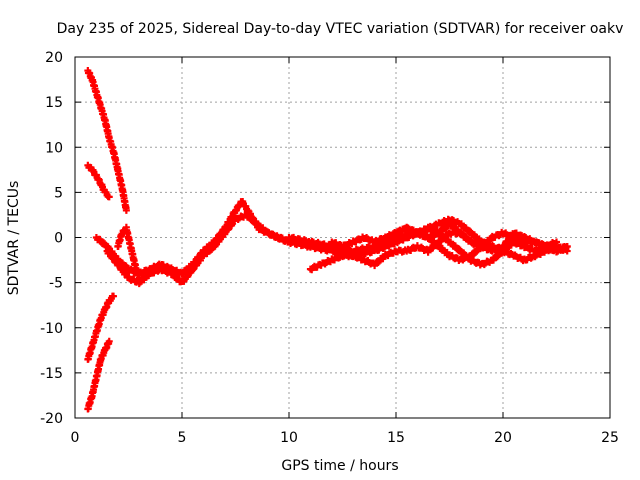  I want to click on y-axis-title: SDTVAR / TECUs, so click(14, 238).